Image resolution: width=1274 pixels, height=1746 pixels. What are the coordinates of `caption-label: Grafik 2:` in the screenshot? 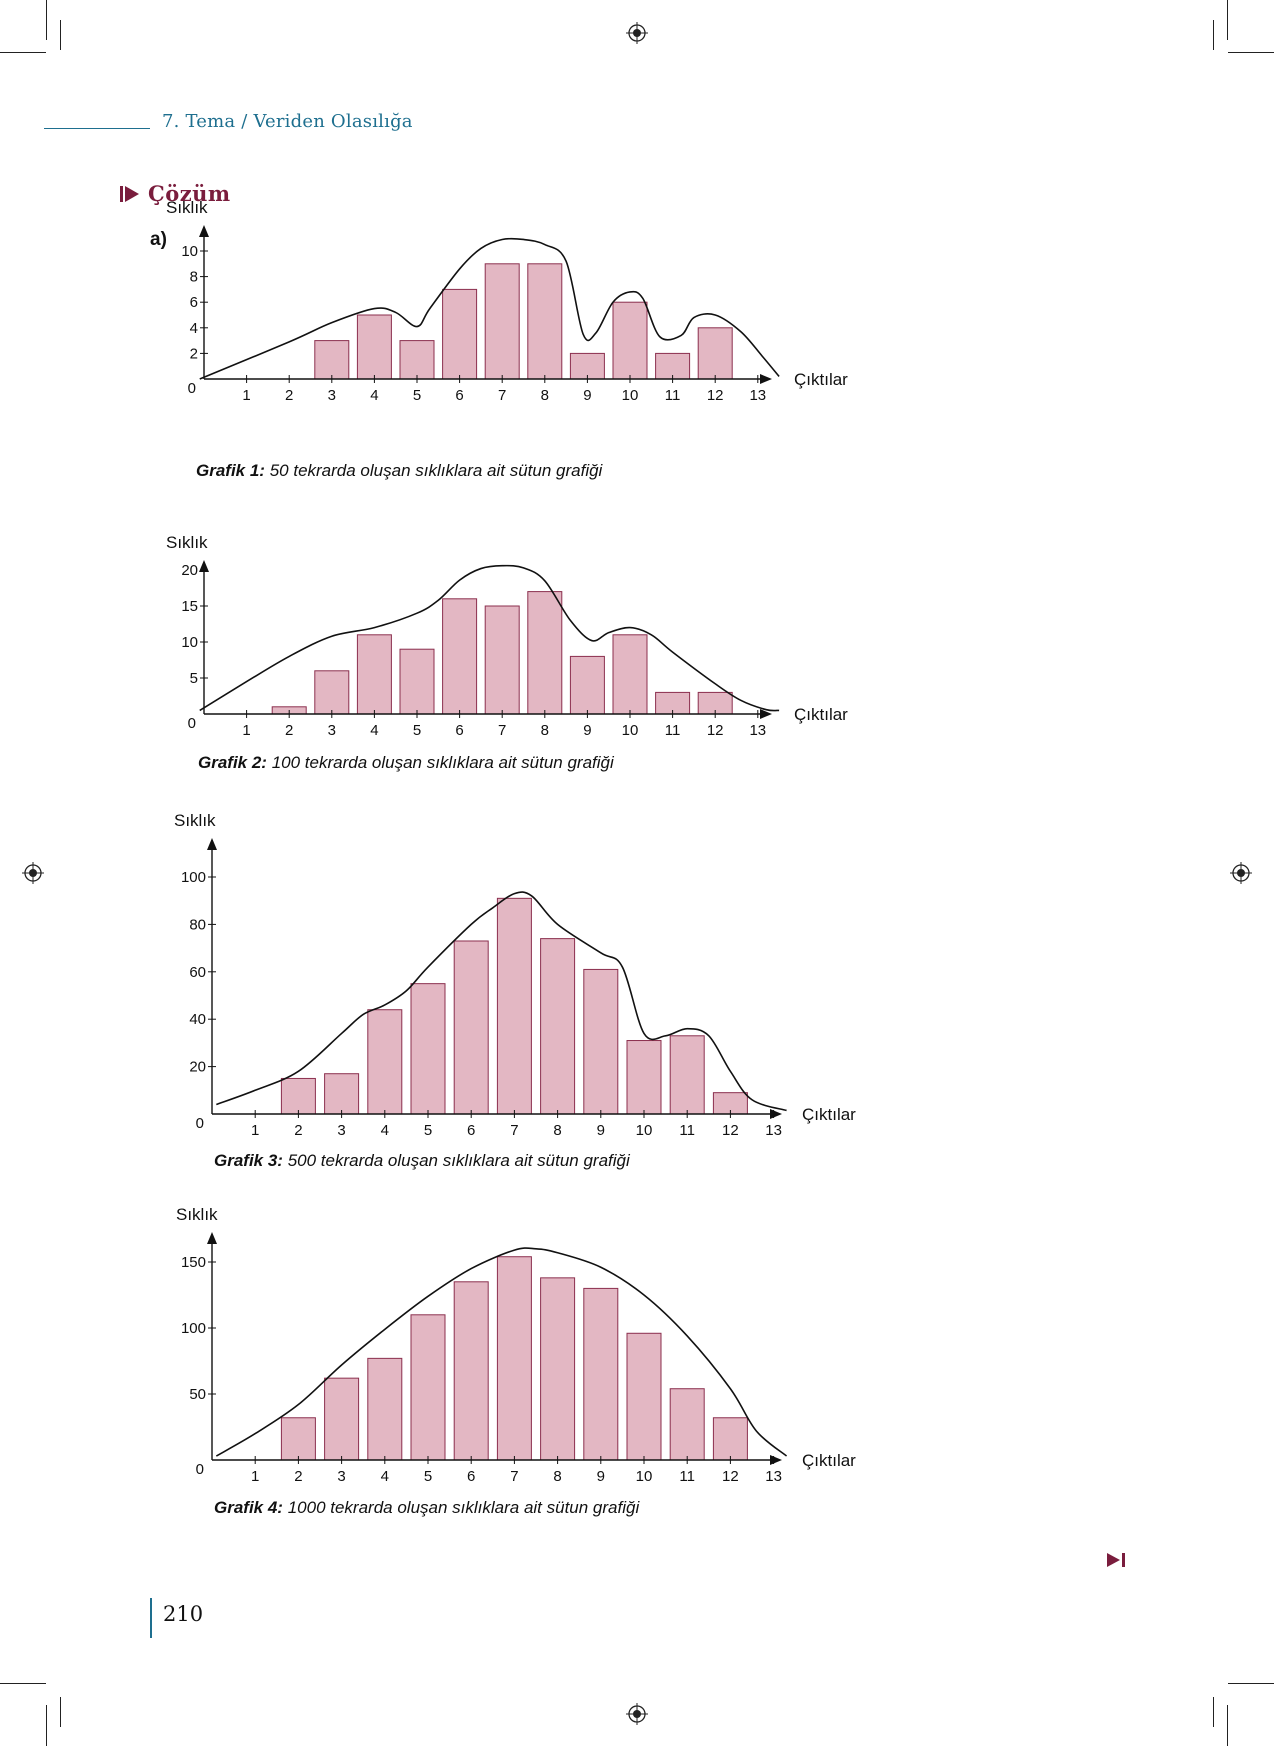 It's located at (232, 762).